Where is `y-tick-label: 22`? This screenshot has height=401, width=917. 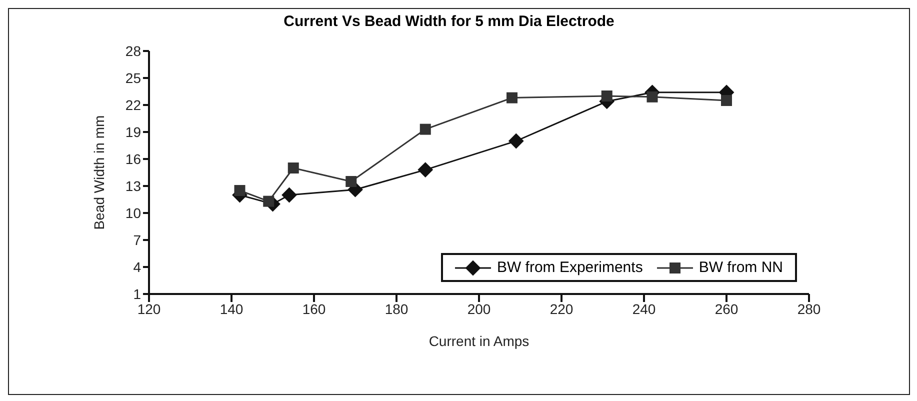
y-tick-label: 22 is located at coordinates (133, 104).